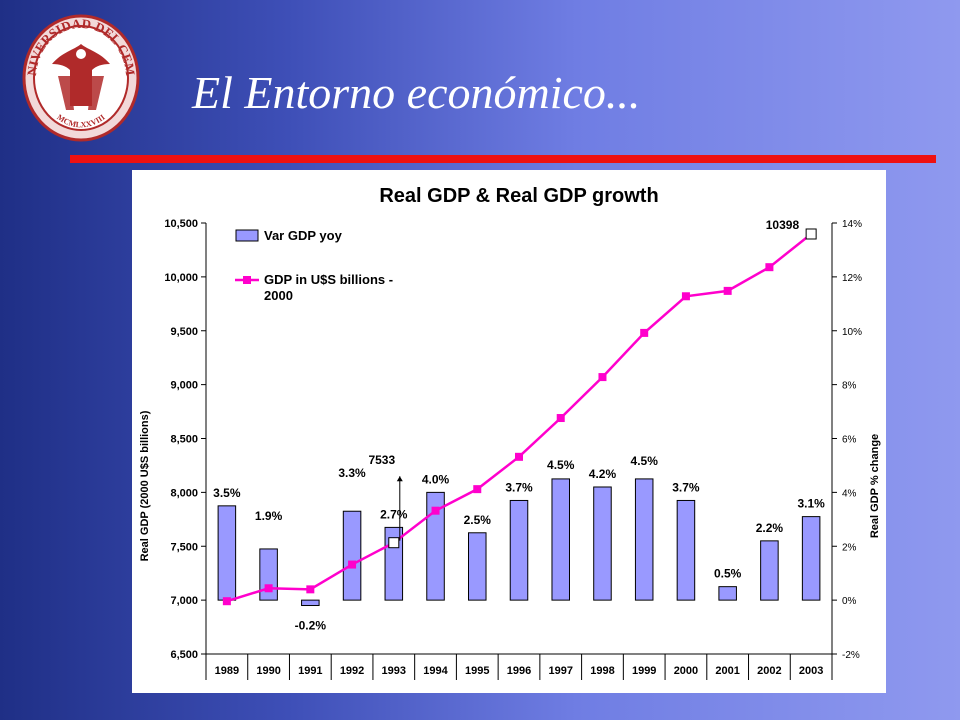 The height and width of the screenshot is (720, 960). Describe the element at coordinates (849, 493) in the screenshot. I see `y-right-tick-label: 4%` at that location.